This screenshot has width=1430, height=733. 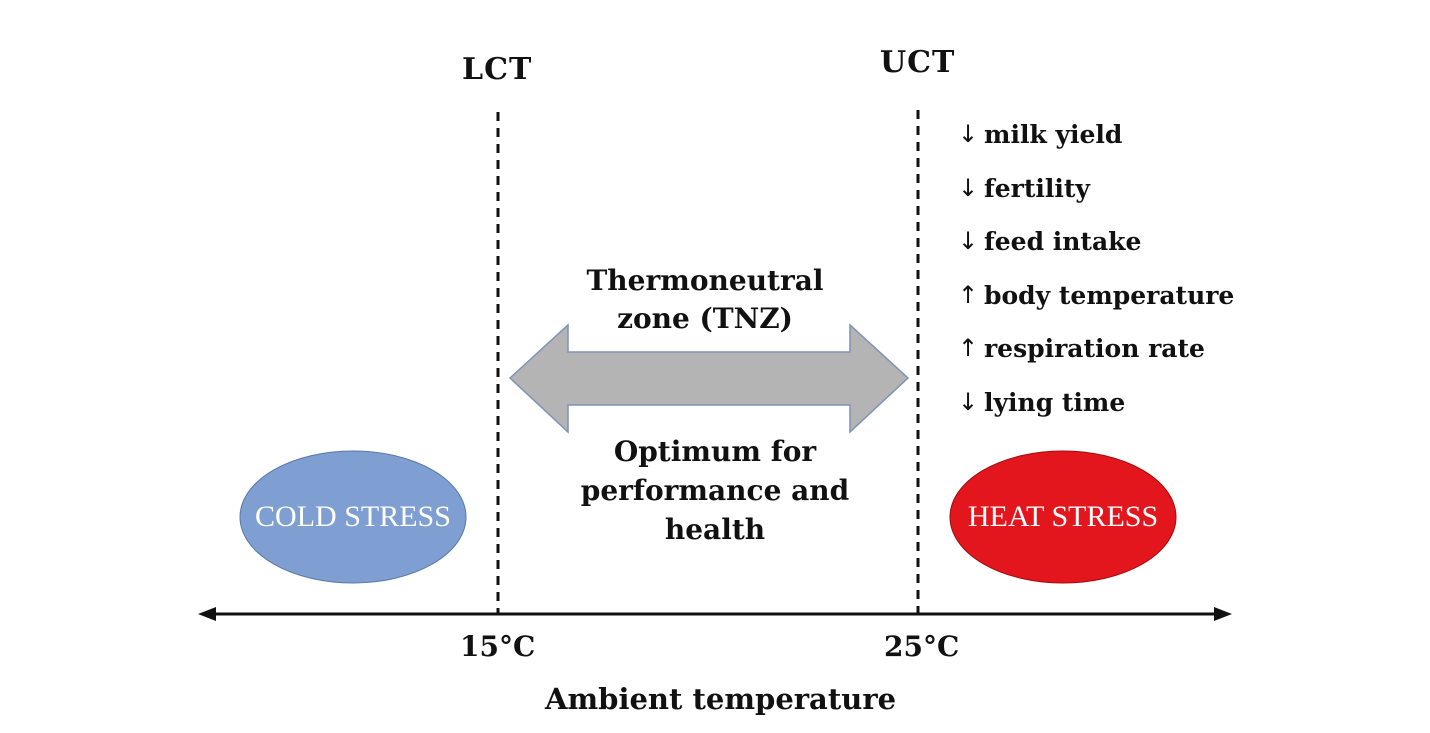 I want to click on tnz-description: Optimum for performance and health, so click(x=715, y=490).